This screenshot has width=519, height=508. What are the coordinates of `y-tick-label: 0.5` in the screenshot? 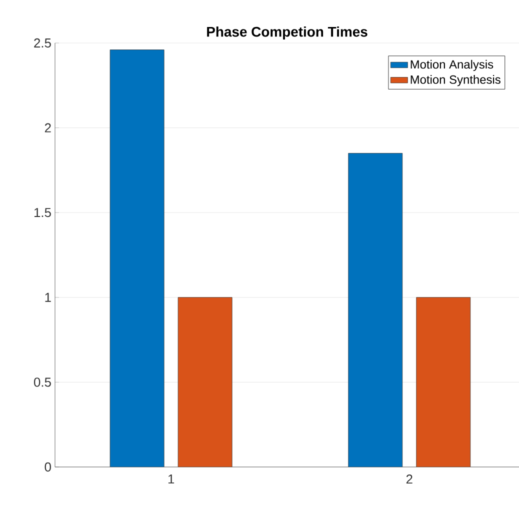 It's located at (42, 382).